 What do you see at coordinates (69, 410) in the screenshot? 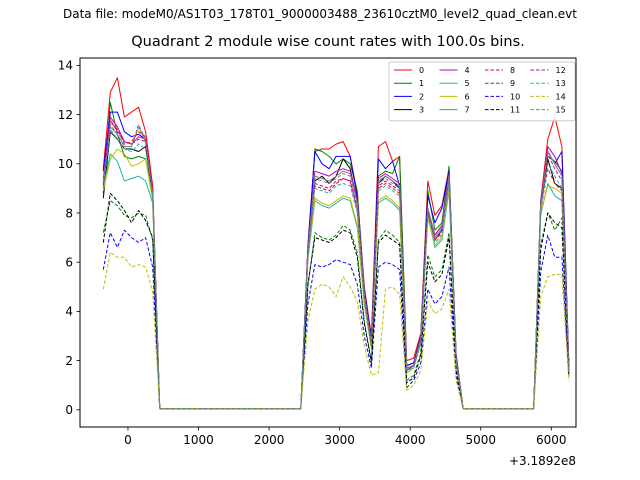
I see `y-tick-label: 0` at bounding box center [69, 410].